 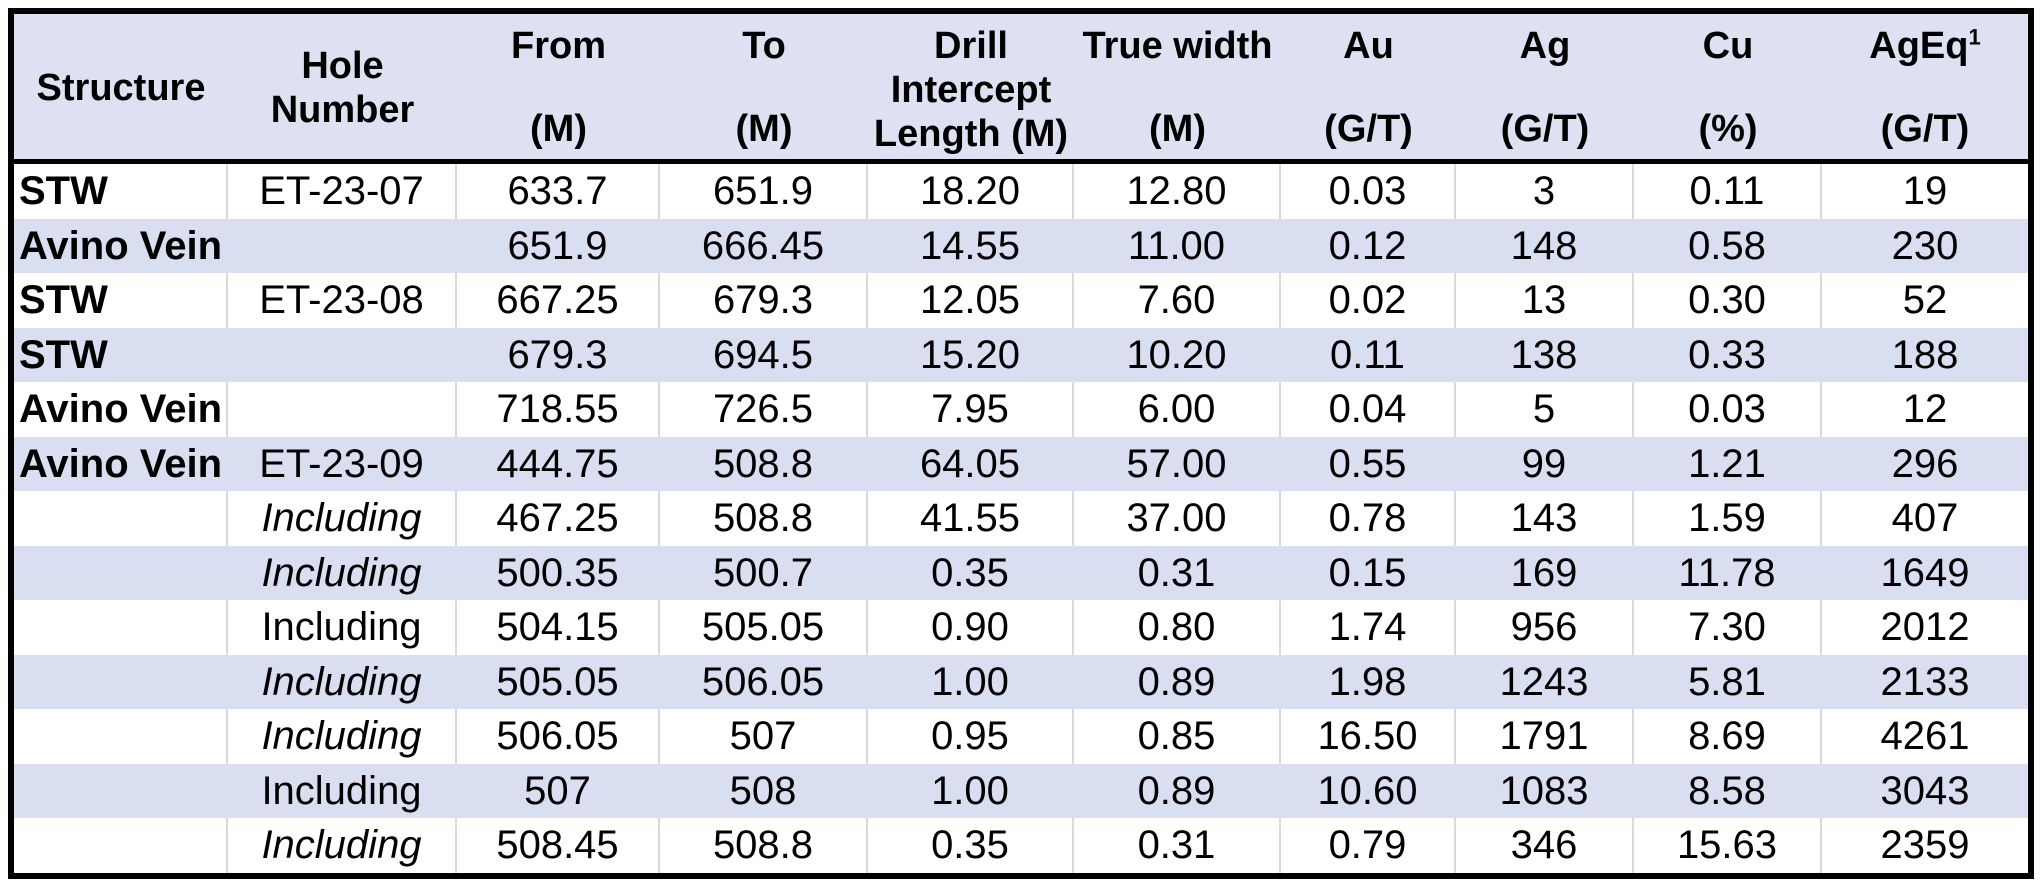 I want to click on column-header-drill-intercept: Drill Intercept Length (M), so click(x=971, y=86).